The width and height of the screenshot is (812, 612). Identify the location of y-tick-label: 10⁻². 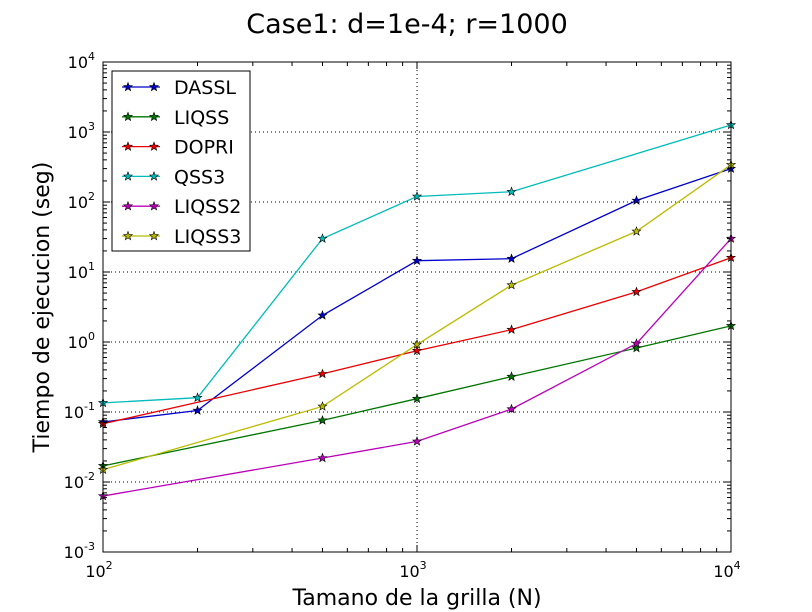
(79, 481).